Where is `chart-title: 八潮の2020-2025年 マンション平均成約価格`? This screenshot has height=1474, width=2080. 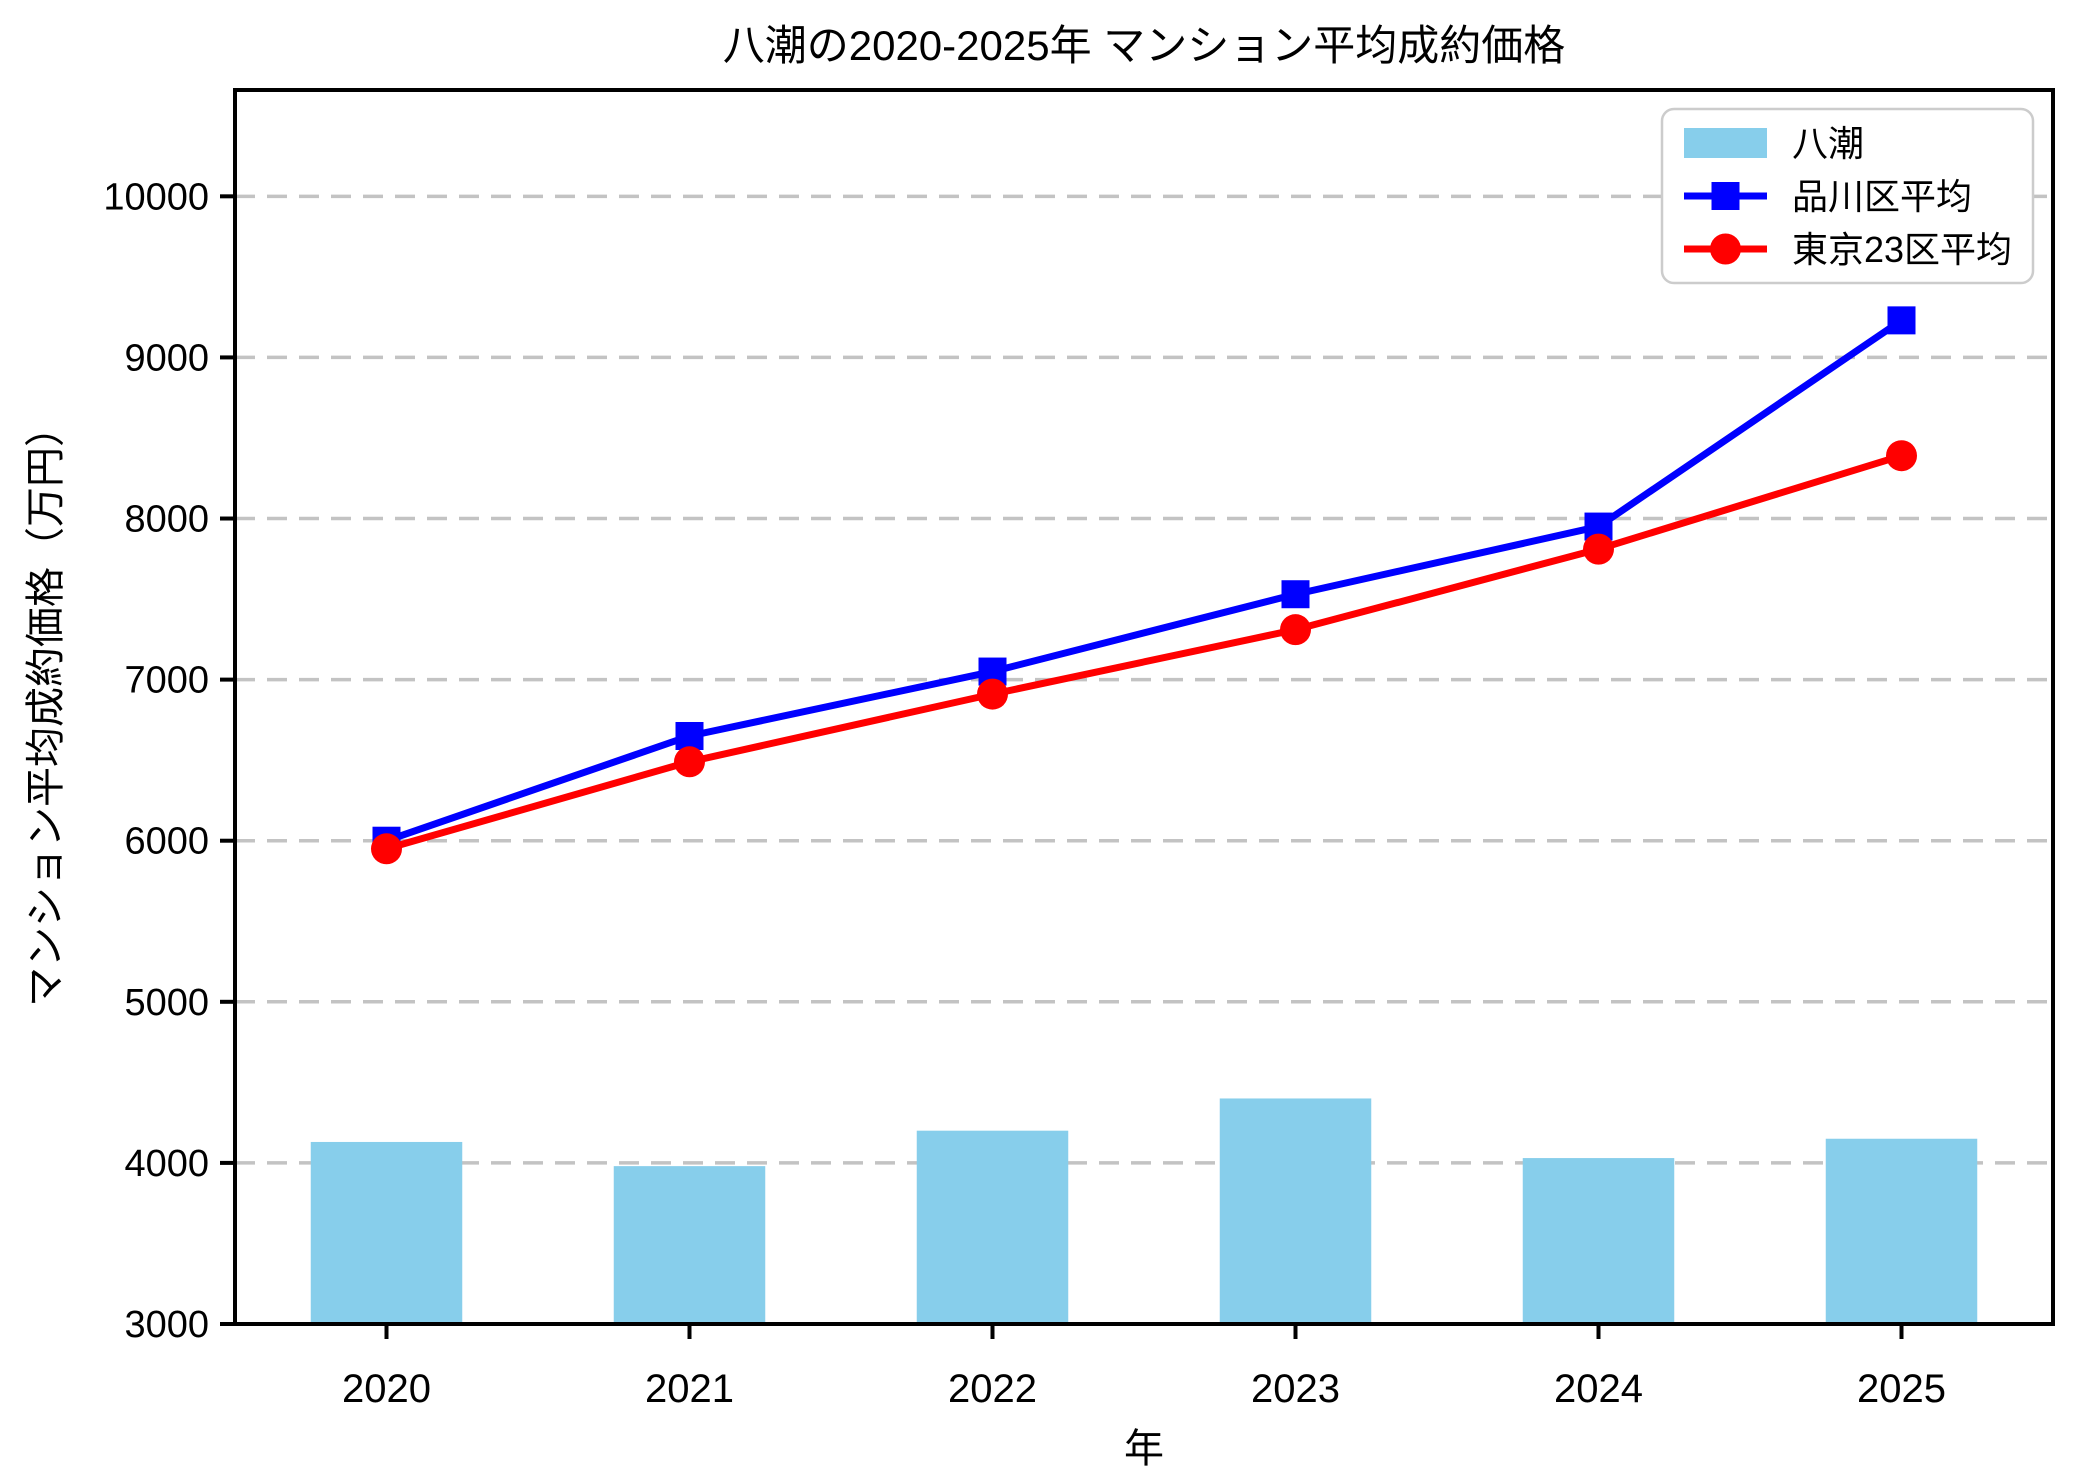
chart-title: 八潮の2020-2025年 マンション平均成約価格 is located at coordinates (1144, 45).